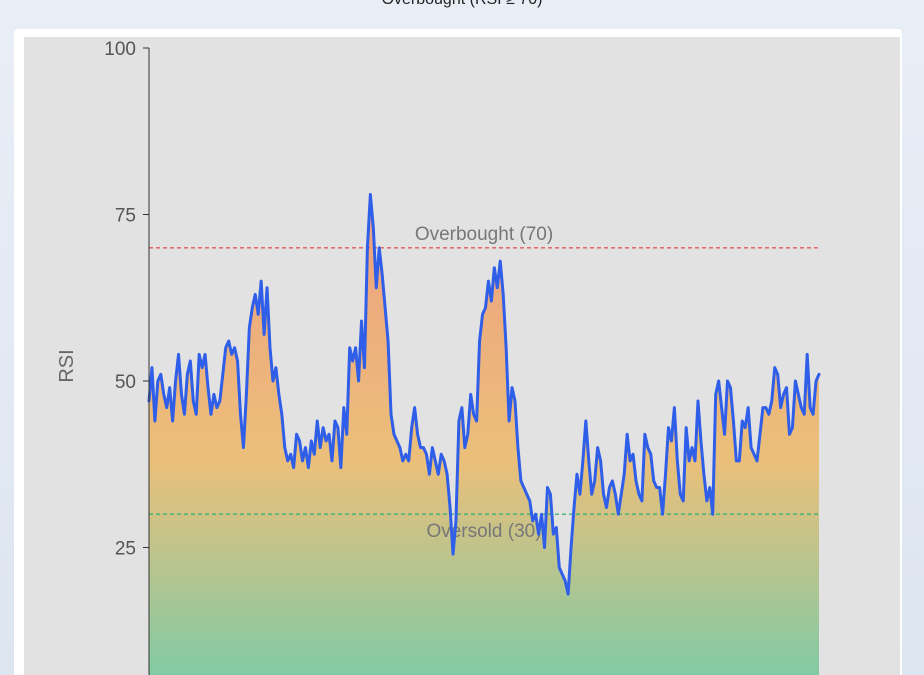 This screenshot has width=924, height=675. What do you see at coordinates (125, 216) in the screenshot?
I see `y-tick-label-75: 75` at bounding box center [125, 216].